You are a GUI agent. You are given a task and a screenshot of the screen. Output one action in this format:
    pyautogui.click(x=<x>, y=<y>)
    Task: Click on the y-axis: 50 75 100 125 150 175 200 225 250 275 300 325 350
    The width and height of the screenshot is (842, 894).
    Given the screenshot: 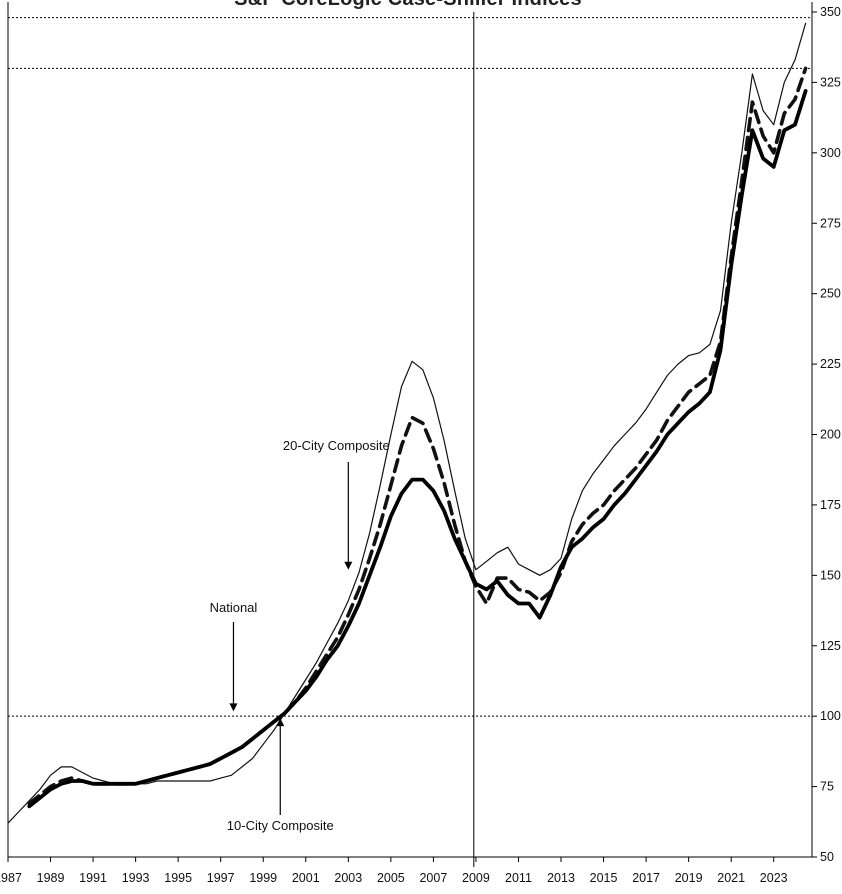 What is the action you would take?
    pyautogui.click(x=826, y=434)
    